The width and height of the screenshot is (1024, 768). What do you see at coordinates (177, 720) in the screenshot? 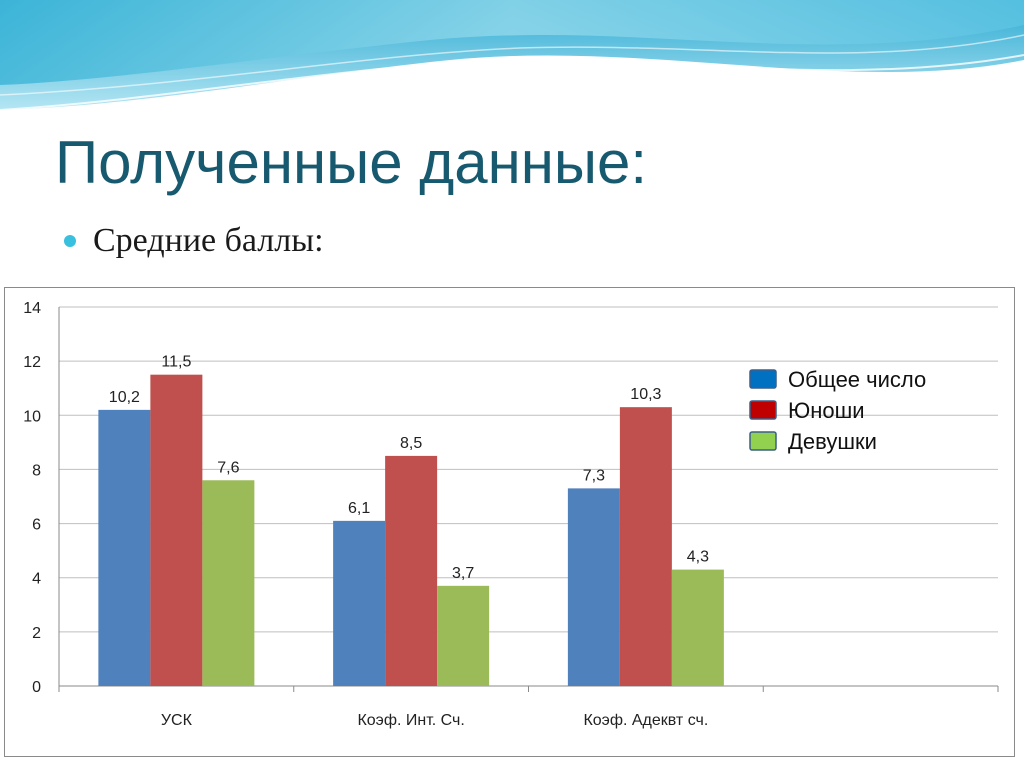
I see `x-category-label: УСК` at bounding box center [177, 720].